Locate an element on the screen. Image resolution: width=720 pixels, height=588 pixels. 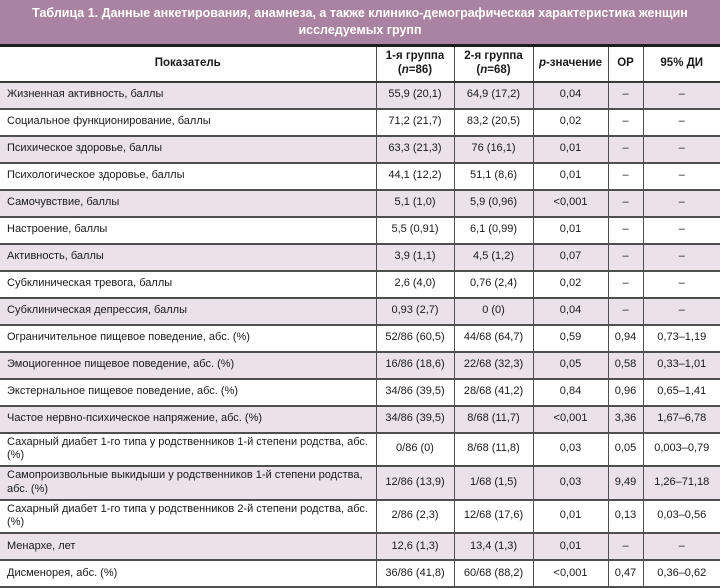
group2-value-cell: 4,5 (1,2) is located at coordinates (493, 256).